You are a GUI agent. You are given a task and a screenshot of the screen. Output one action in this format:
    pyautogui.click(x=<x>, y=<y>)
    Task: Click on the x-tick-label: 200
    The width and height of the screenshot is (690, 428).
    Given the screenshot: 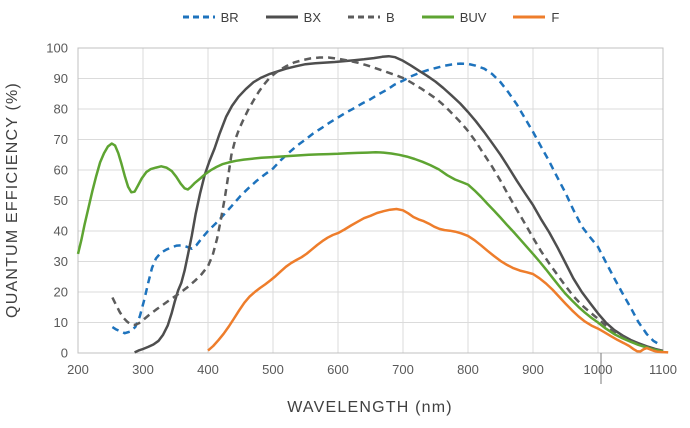 What is the action you would take?
    pyautogui.click(x=78, y=369)
    